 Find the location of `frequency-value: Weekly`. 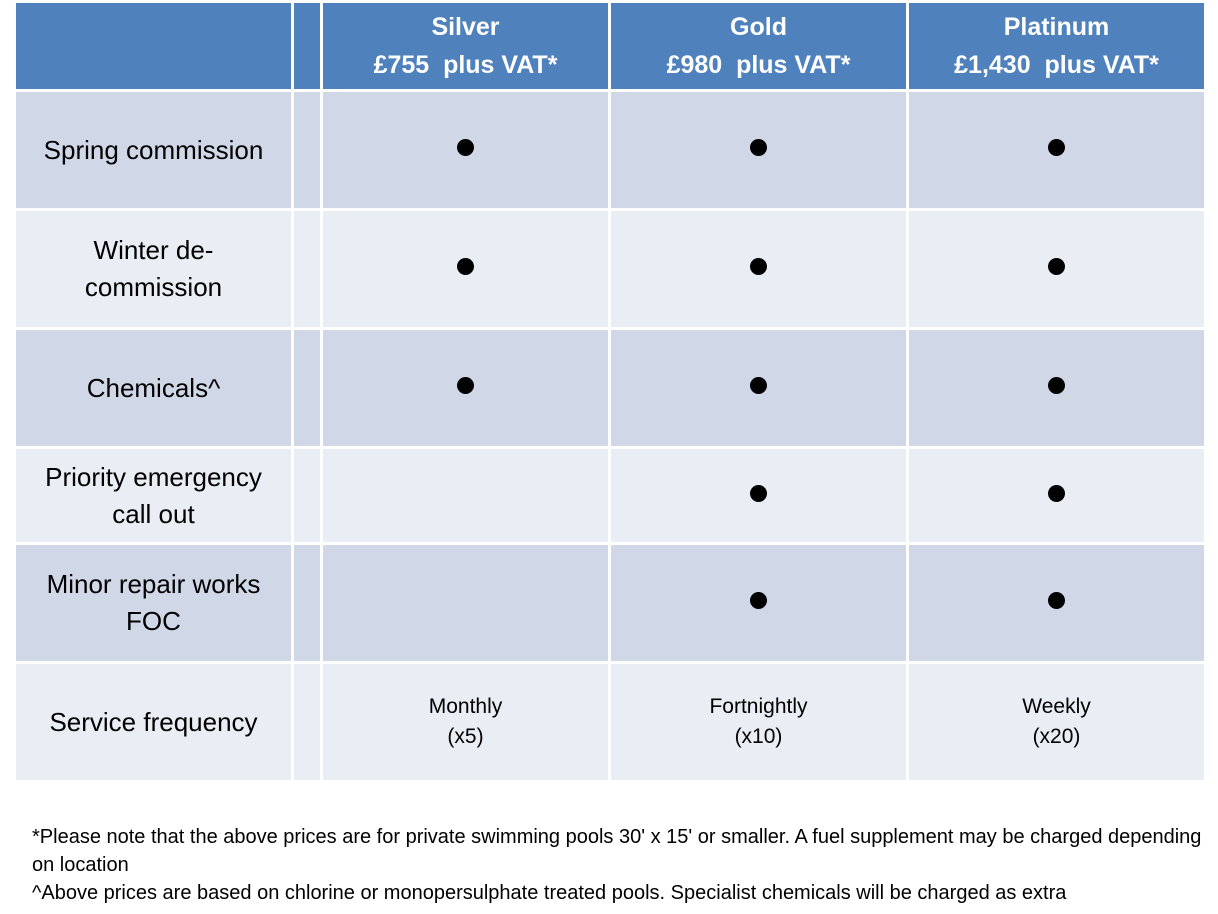

frequency-value: Weekly is located at coordinates (1056, 706).